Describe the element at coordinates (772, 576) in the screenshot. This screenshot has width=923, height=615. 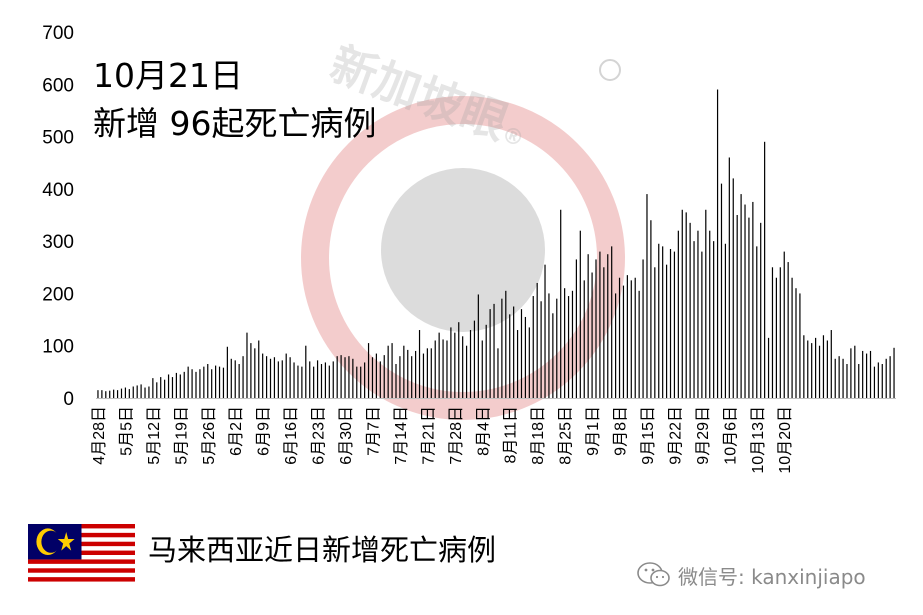
I see `wechat-label: 微信号: kanxinjiapo` at that location.